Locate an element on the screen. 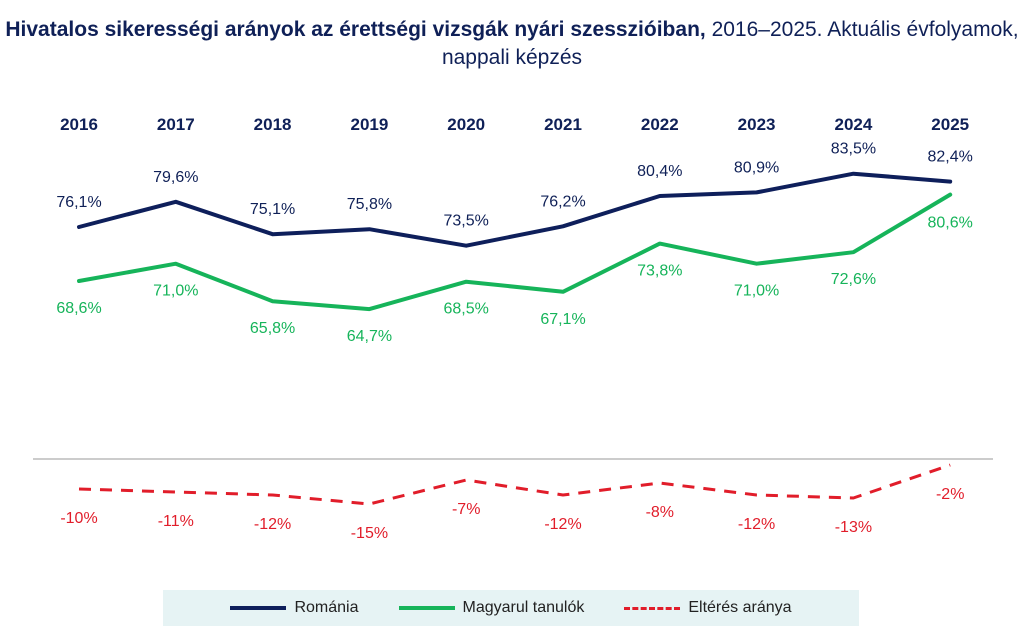 The image size is (1024, 640). legend-item-diff: Eltérés aránya is located at coordinates (708, 608).